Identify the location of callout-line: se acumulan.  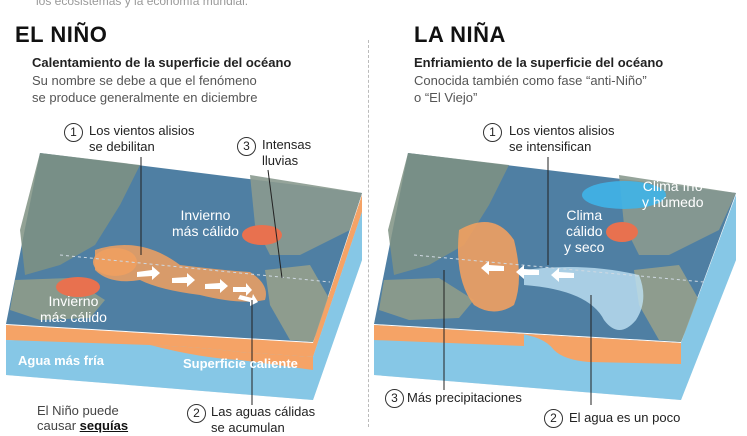
(248, 427).